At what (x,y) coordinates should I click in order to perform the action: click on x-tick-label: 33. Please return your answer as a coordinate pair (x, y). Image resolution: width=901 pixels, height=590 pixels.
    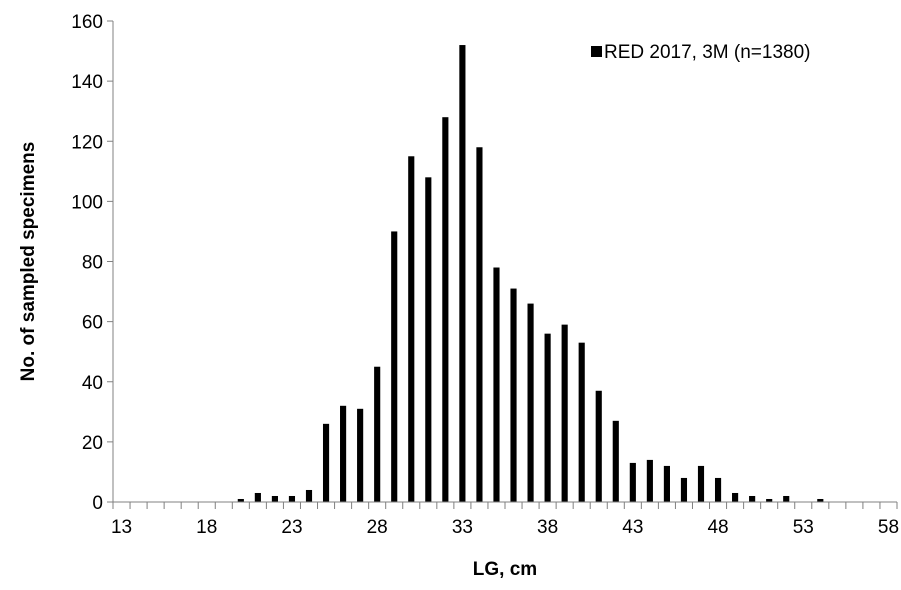
    Looking at the image, I should click on (462, 527).